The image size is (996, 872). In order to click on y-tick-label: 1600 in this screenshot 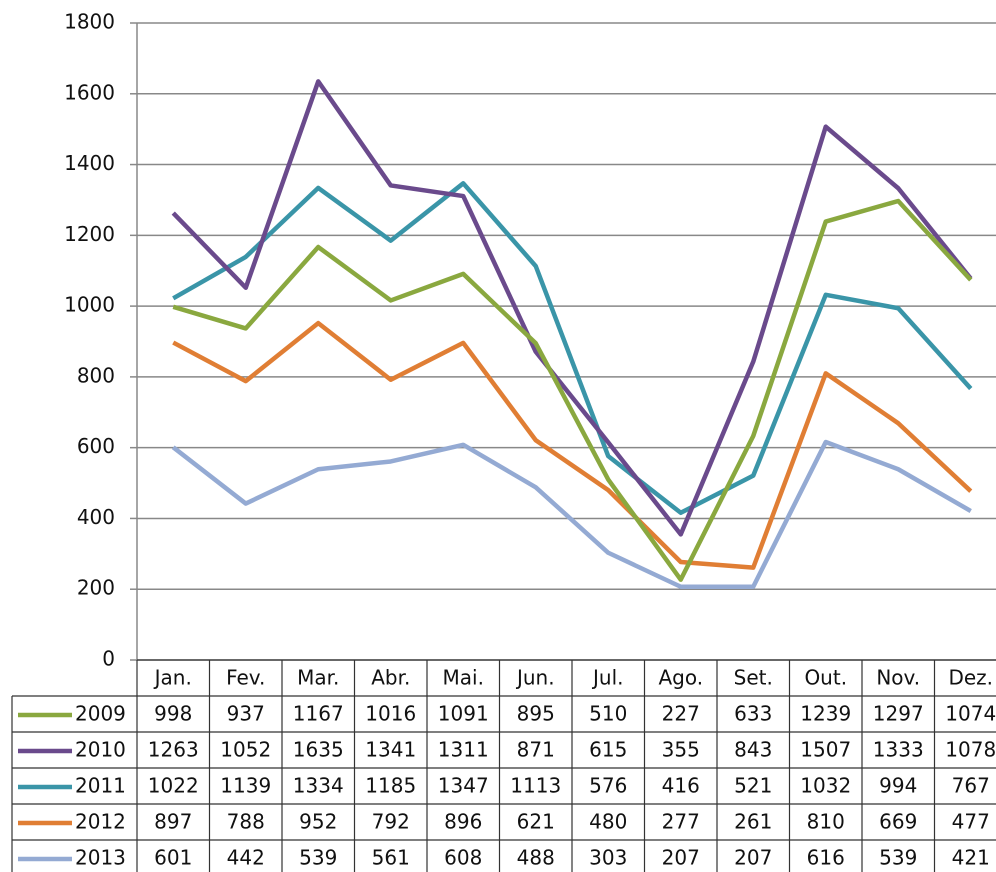, I will do `click(89, 92)`.